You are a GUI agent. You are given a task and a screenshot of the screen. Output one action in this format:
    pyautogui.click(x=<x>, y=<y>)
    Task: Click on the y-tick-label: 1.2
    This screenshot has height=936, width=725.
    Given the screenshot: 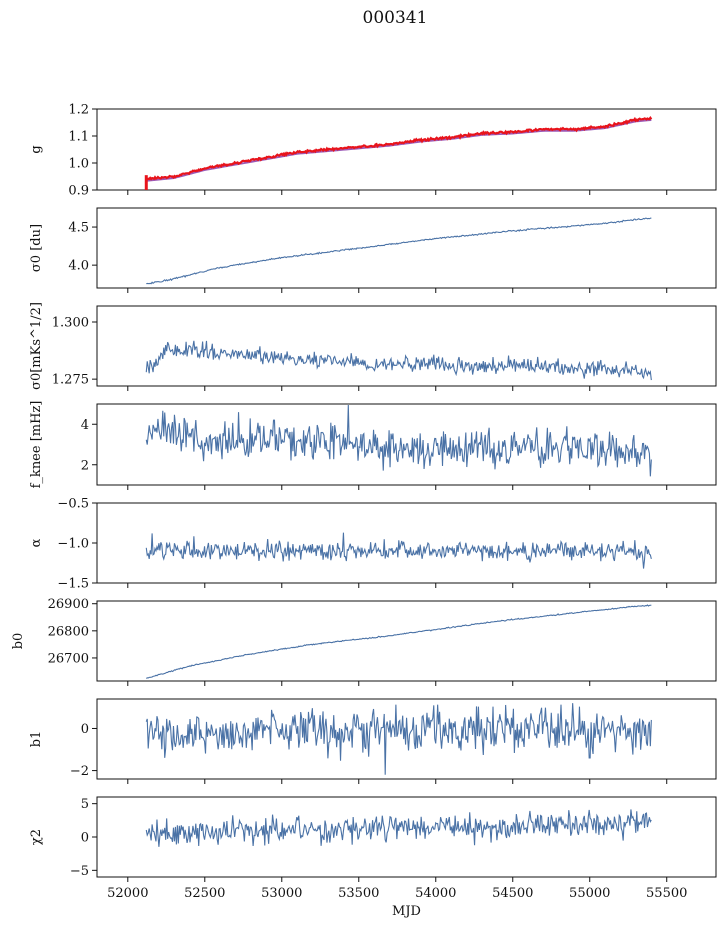 What is the action you would take?
    pyautogui.click(x=78, y=110)
    